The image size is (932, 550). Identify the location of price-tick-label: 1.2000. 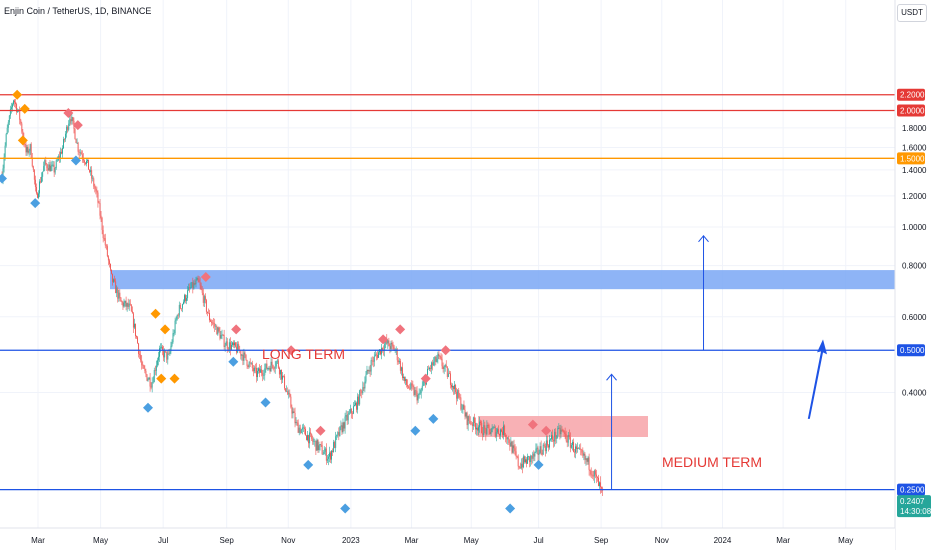
(914, 196).